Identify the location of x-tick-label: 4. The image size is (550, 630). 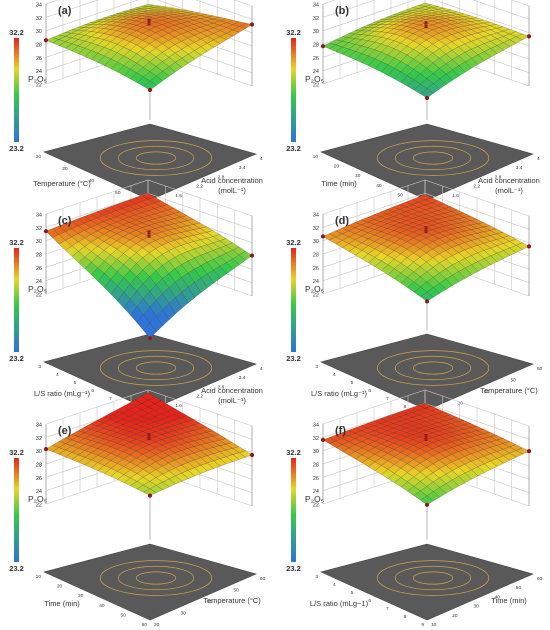
(334, 585).